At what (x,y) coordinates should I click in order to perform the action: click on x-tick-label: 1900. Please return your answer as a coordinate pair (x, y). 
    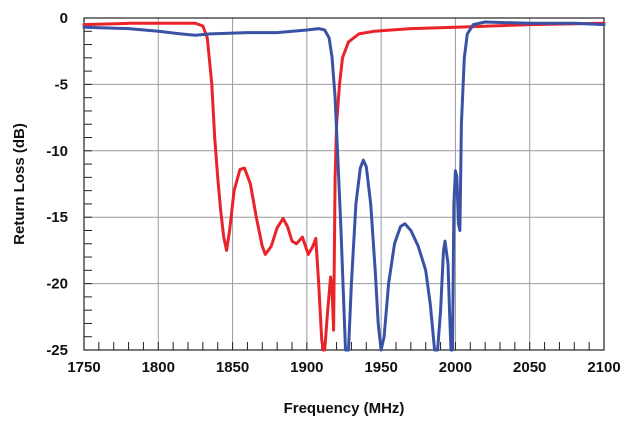
    Looking at the image, I should click on (306, 367).